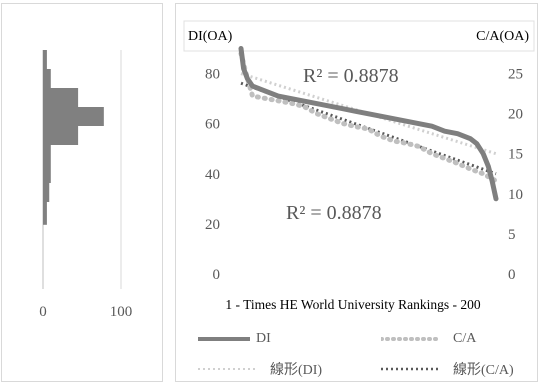 Image resolution: width=538 pixels, height=383 pixels. What do you see at coordinates (465, 338) in the screenshot?
I see `legend-label-ca: C/A` at bounding box center [465, 338].